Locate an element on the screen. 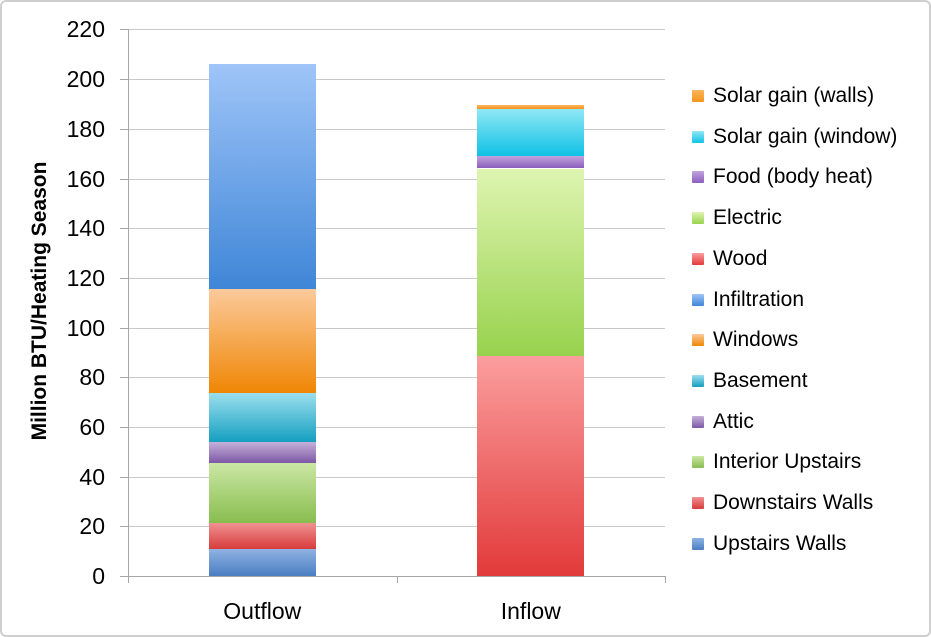  bar-segment-upstairs-walls is located at coordinates (262, 562).